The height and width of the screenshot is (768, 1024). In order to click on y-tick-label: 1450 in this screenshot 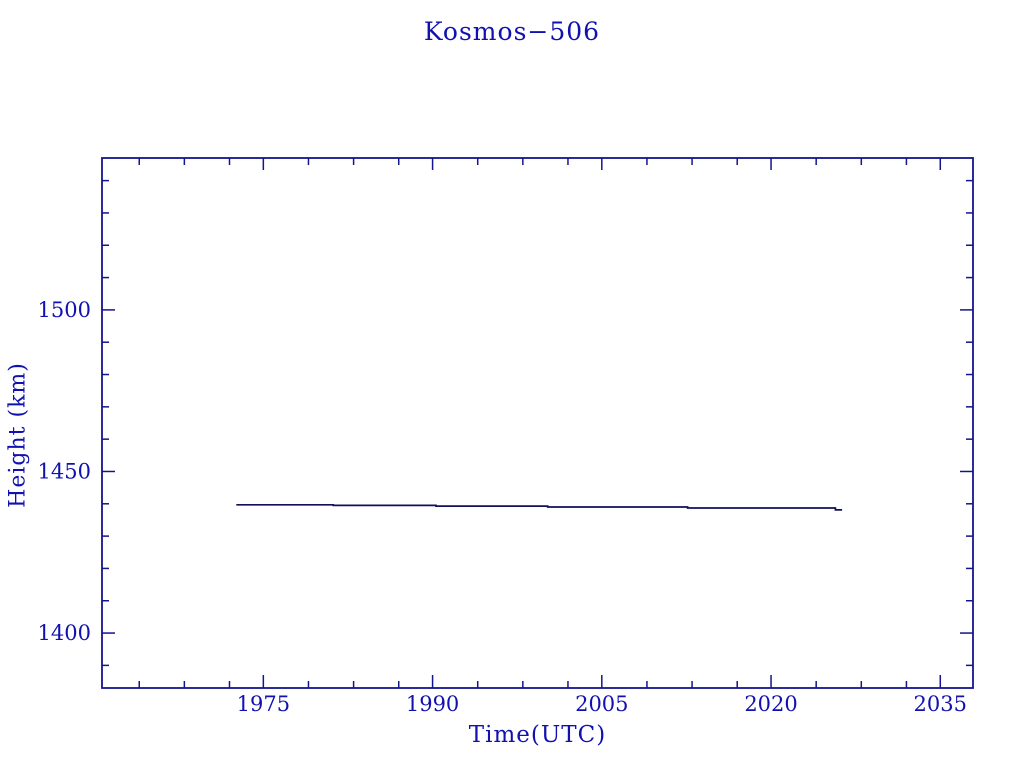, I will do `click(64, 471)`.